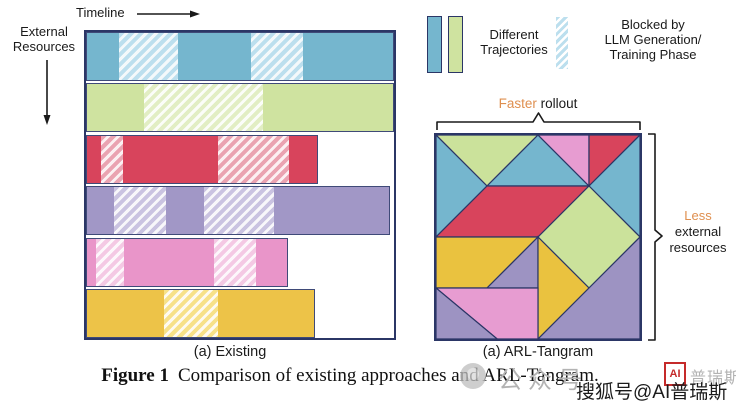  I want to click on arl-tangram-panel, so click(538, 237).